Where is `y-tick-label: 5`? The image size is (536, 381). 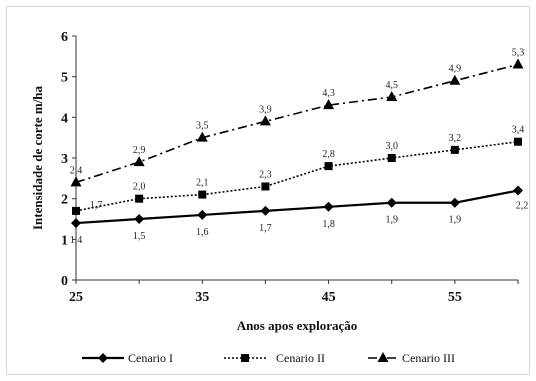
y-tick-label: 5 is located at coordinates (64, 78).